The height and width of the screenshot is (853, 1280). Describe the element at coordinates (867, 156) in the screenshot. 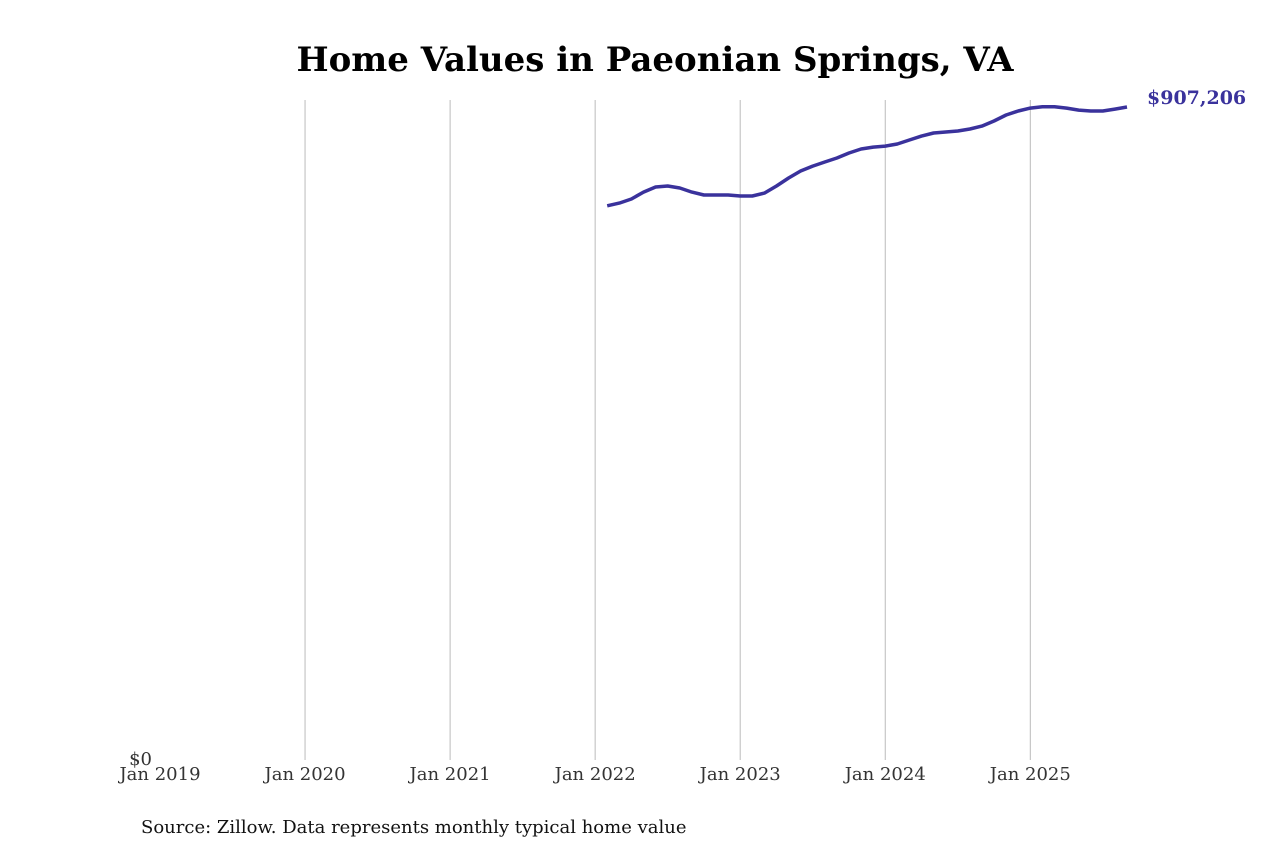

I see `line-series` at that location.